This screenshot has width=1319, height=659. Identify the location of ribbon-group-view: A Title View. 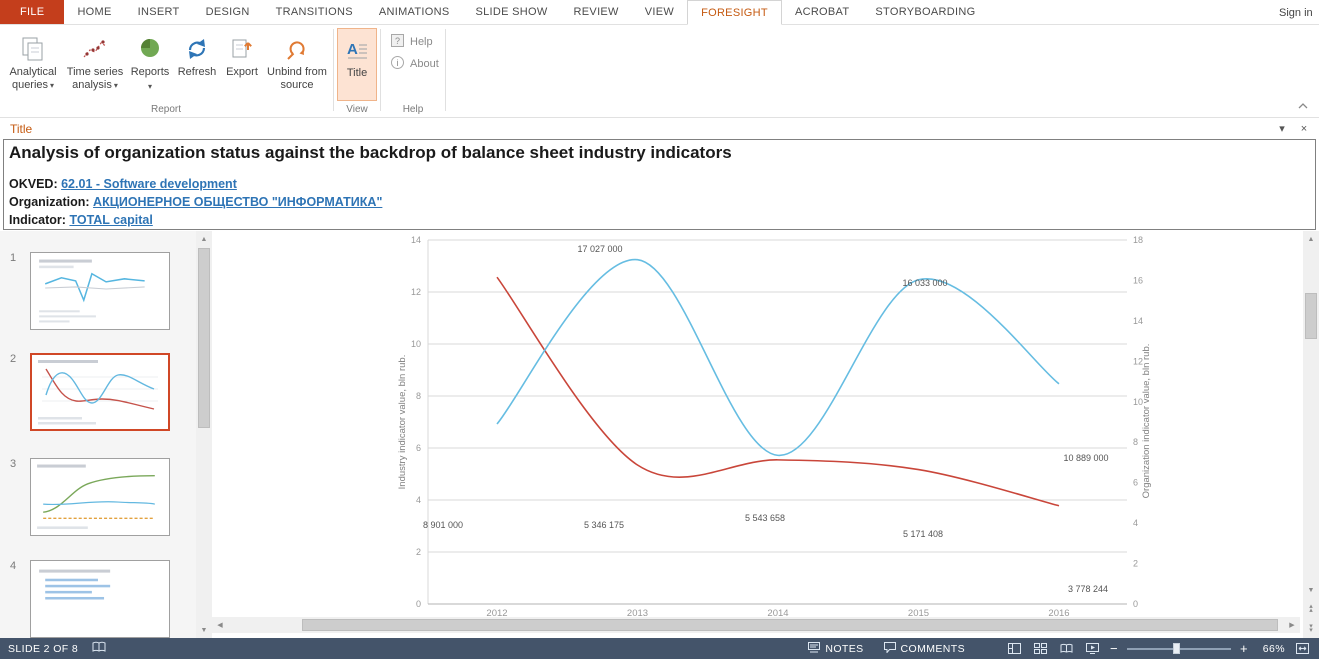
(357, 71).